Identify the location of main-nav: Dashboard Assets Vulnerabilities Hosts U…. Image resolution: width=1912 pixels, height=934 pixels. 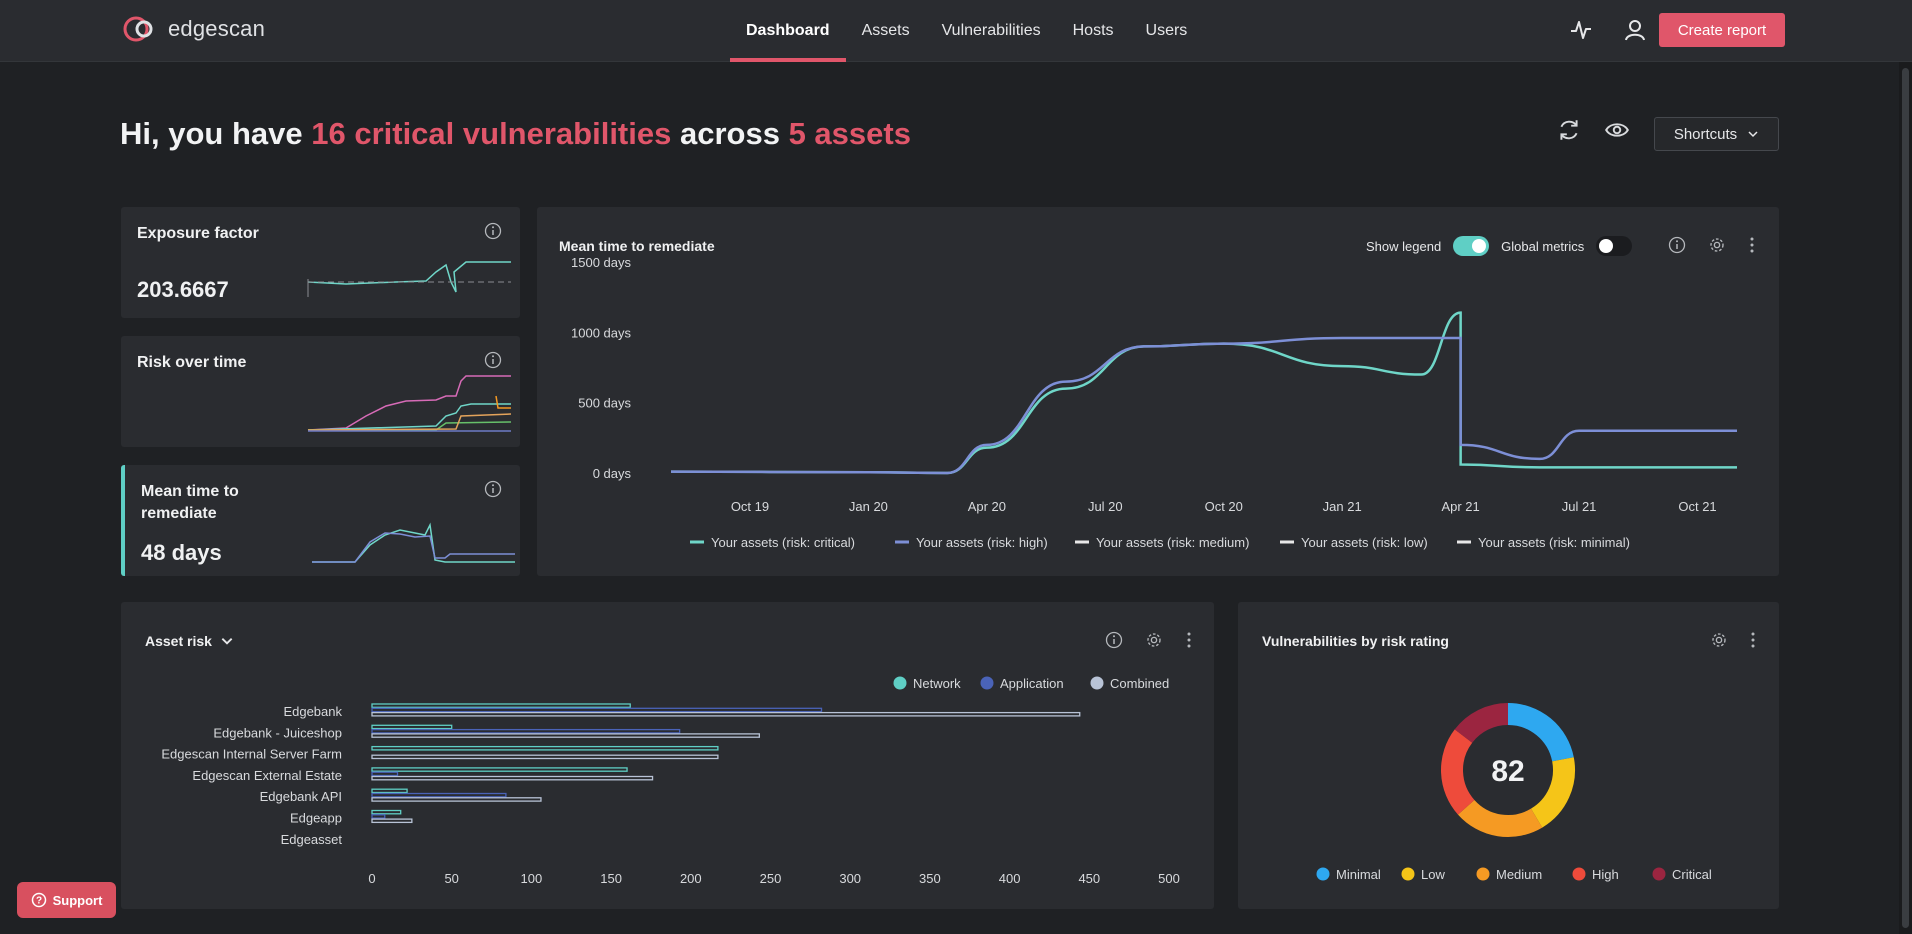
(966, 31).